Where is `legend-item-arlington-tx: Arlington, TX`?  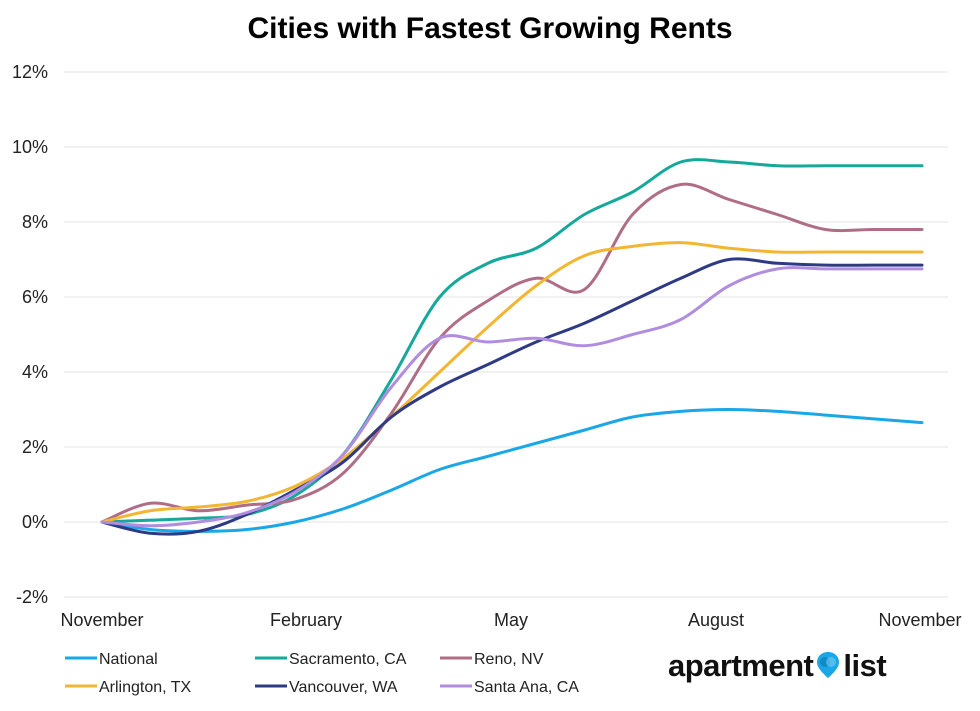 legend-item-arlington-tx: Arlington, TX is located at coordinates (128, 687).